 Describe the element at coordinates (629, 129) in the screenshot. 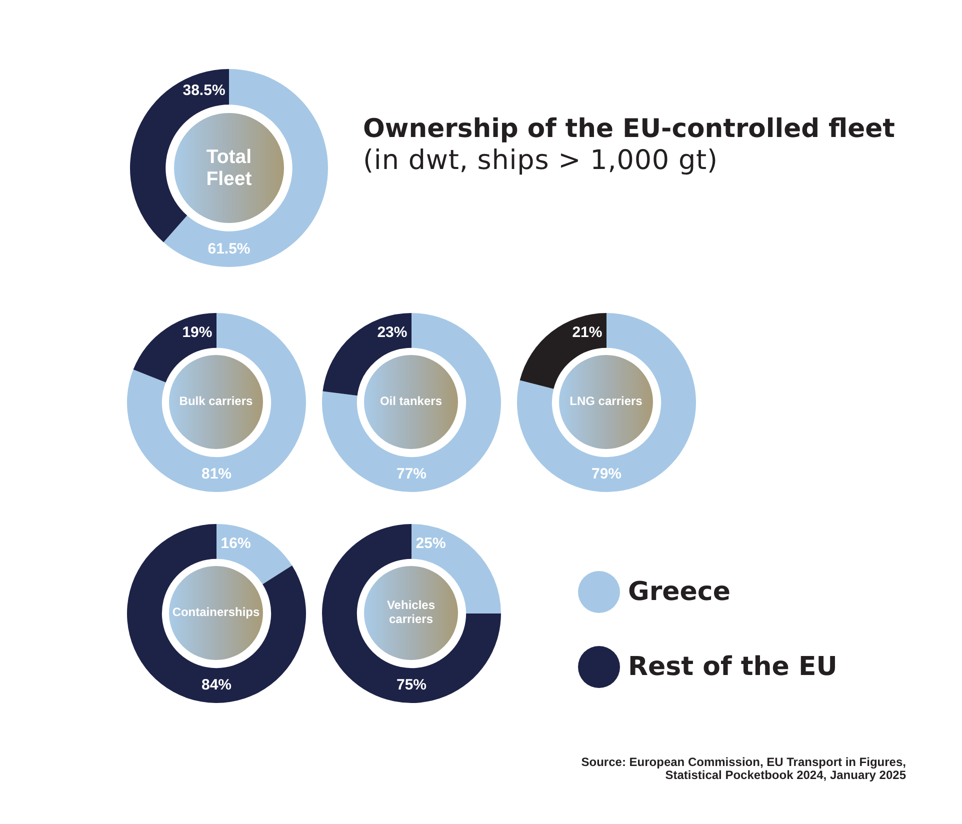

I see `text: Ownership of the EU-controlled fleet` at that location.